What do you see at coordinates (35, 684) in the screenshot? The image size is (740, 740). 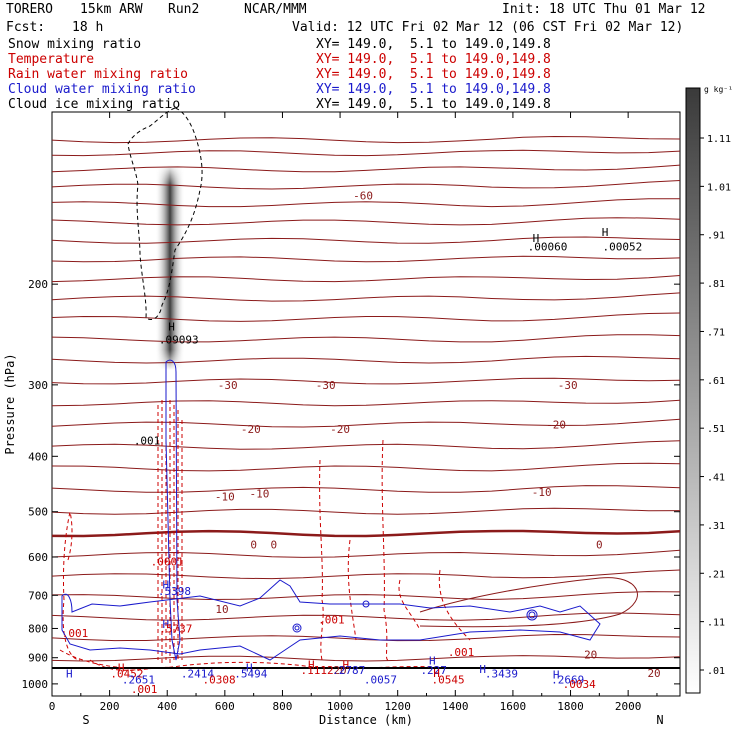 I see `y-tick-label: 1000` at bounding box center [35, 684].